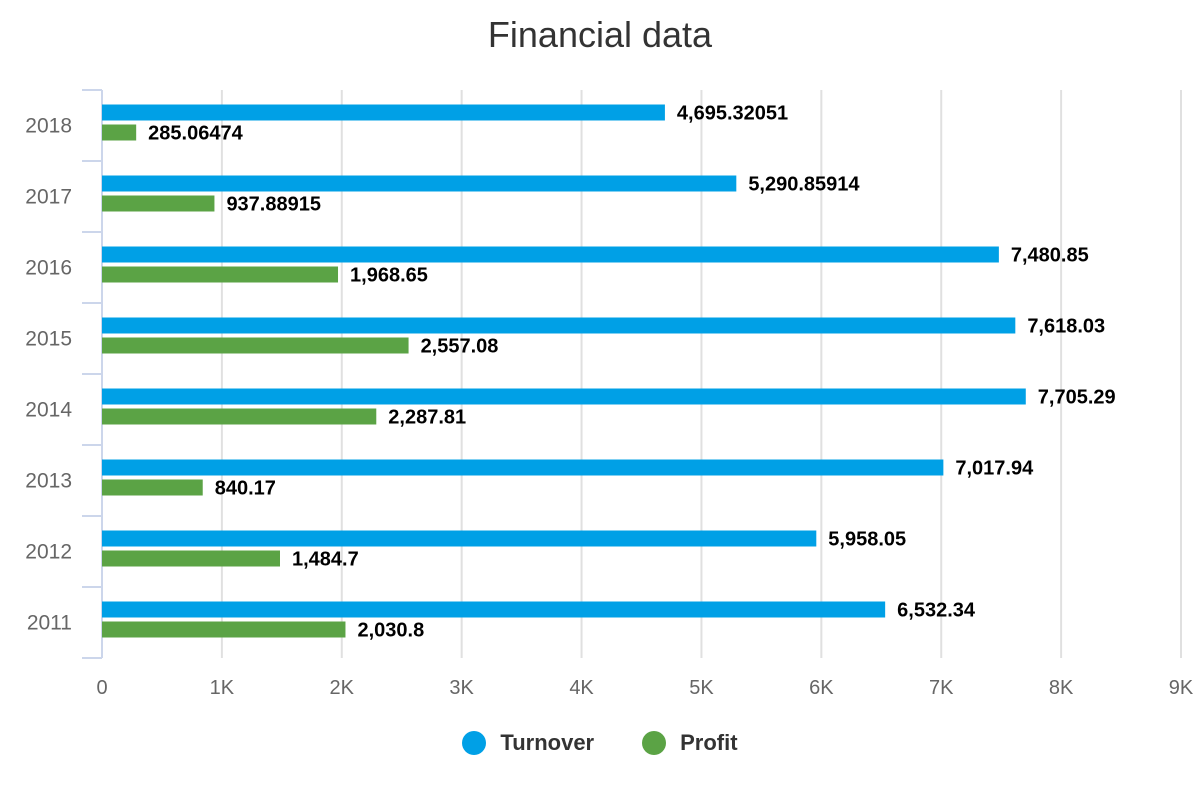 The image size is (1200, 800). Describe the element at coordinates (709, 742) in the screenshot. I see `legend-label-profit: Profit` at that location.